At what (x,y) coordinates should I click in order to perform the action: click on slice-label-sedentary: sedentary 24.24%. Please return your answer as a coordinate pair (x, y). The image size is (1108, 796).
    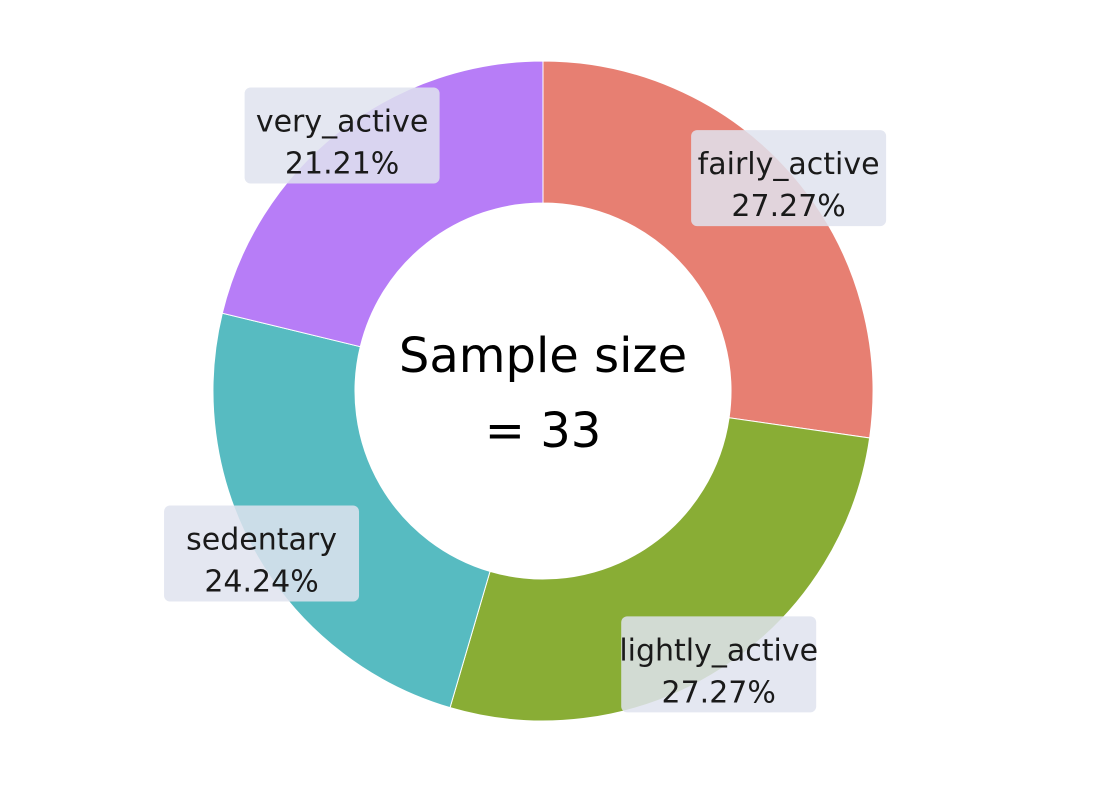
    Looking at the image, I should click on (262, 553).